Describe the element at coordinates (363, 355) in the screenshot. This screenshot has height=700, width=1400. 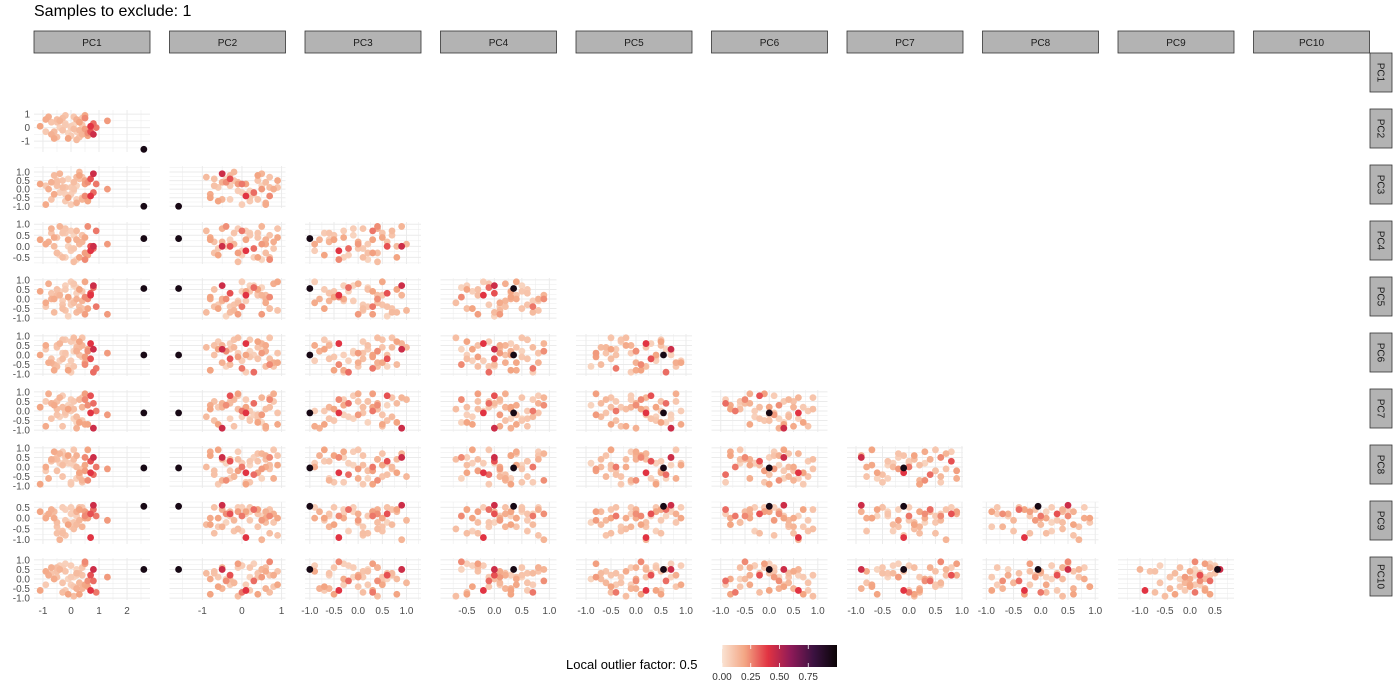
I see `panel-pc3-vs-pc6` at that location.